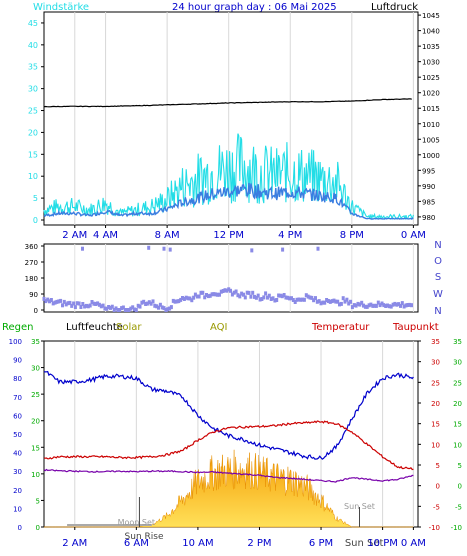 The image size is (467, 556). What do you see at coordinates (17, 398) in the screenshot?
I see `rain-tick-label-7: 70` at bounding box center [17, 398].